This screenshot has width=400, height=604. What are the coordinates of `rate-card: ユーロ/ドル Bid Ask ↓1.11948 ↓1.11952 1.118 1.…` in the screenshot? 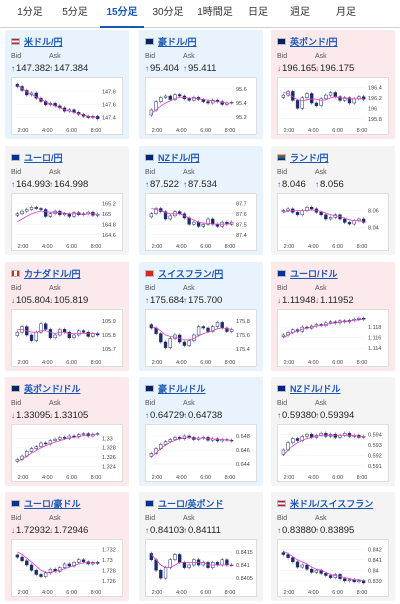 It's located at (333, 316).